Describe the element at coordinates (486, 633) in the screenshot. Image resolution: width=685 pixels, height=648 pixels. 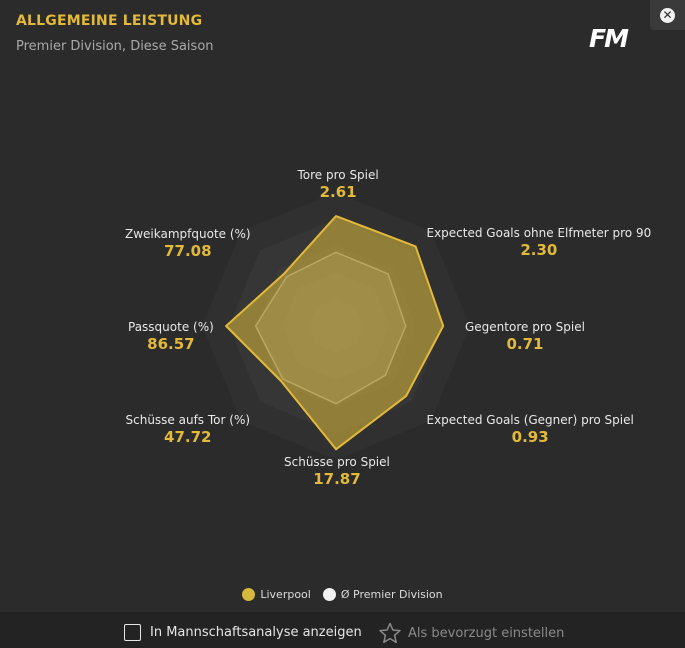
I see `set-favorite-label: Als bevorzugt einstellen` at that location.